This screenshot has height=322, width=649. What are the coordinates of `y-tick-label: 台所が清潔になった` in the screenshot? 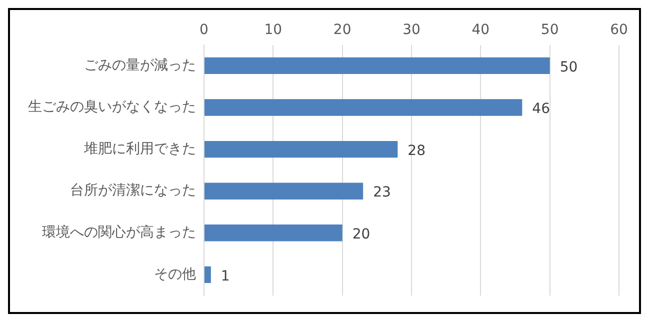 It's located at (133, 190).